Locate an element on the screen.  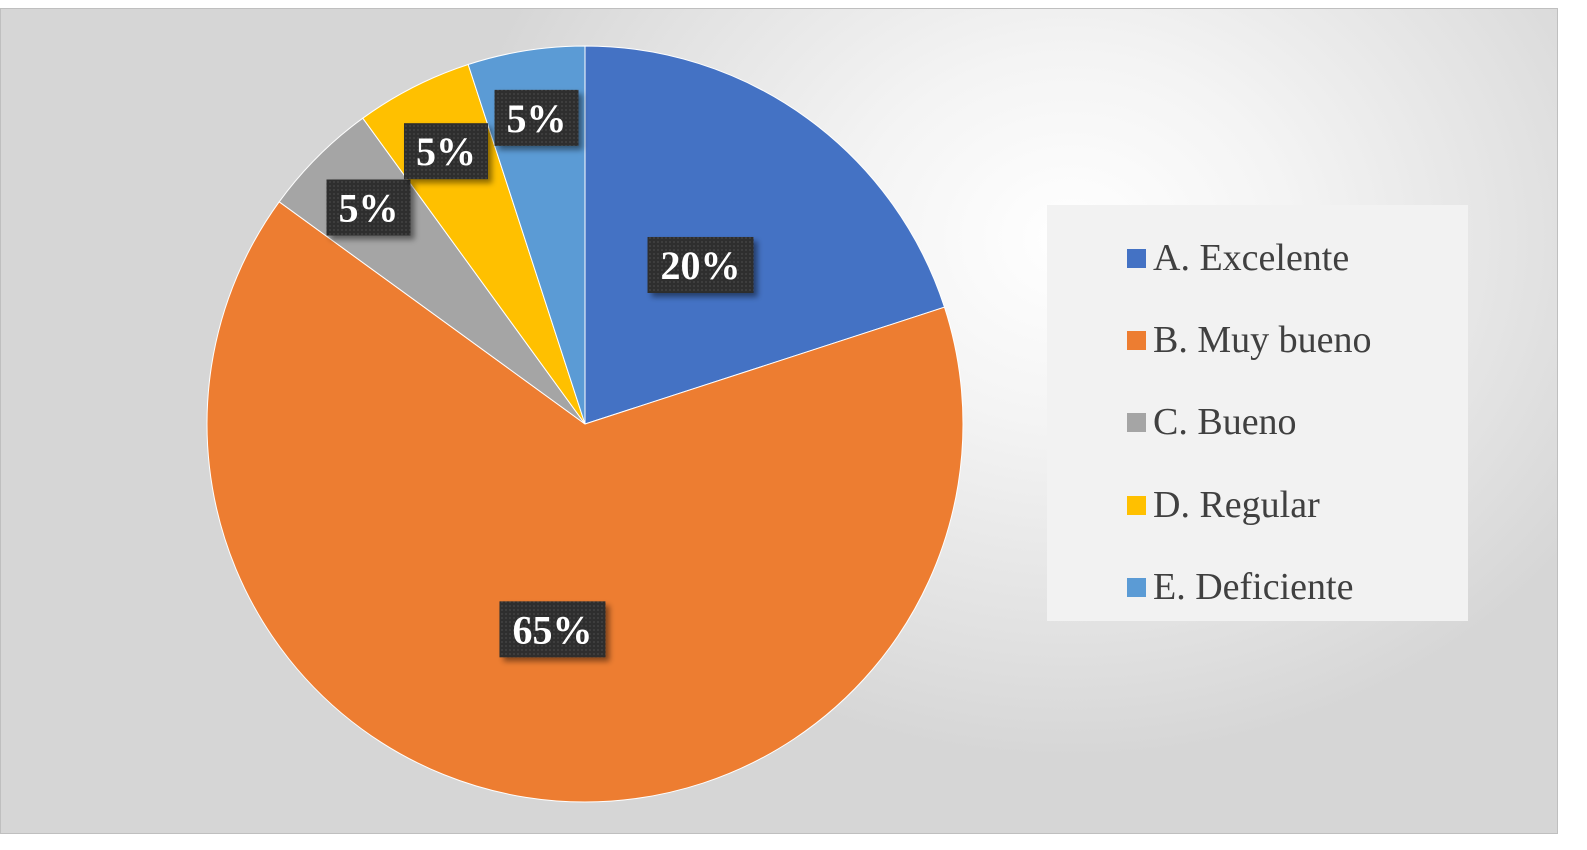
data-label-box-d is located at coordinates (445, 151).